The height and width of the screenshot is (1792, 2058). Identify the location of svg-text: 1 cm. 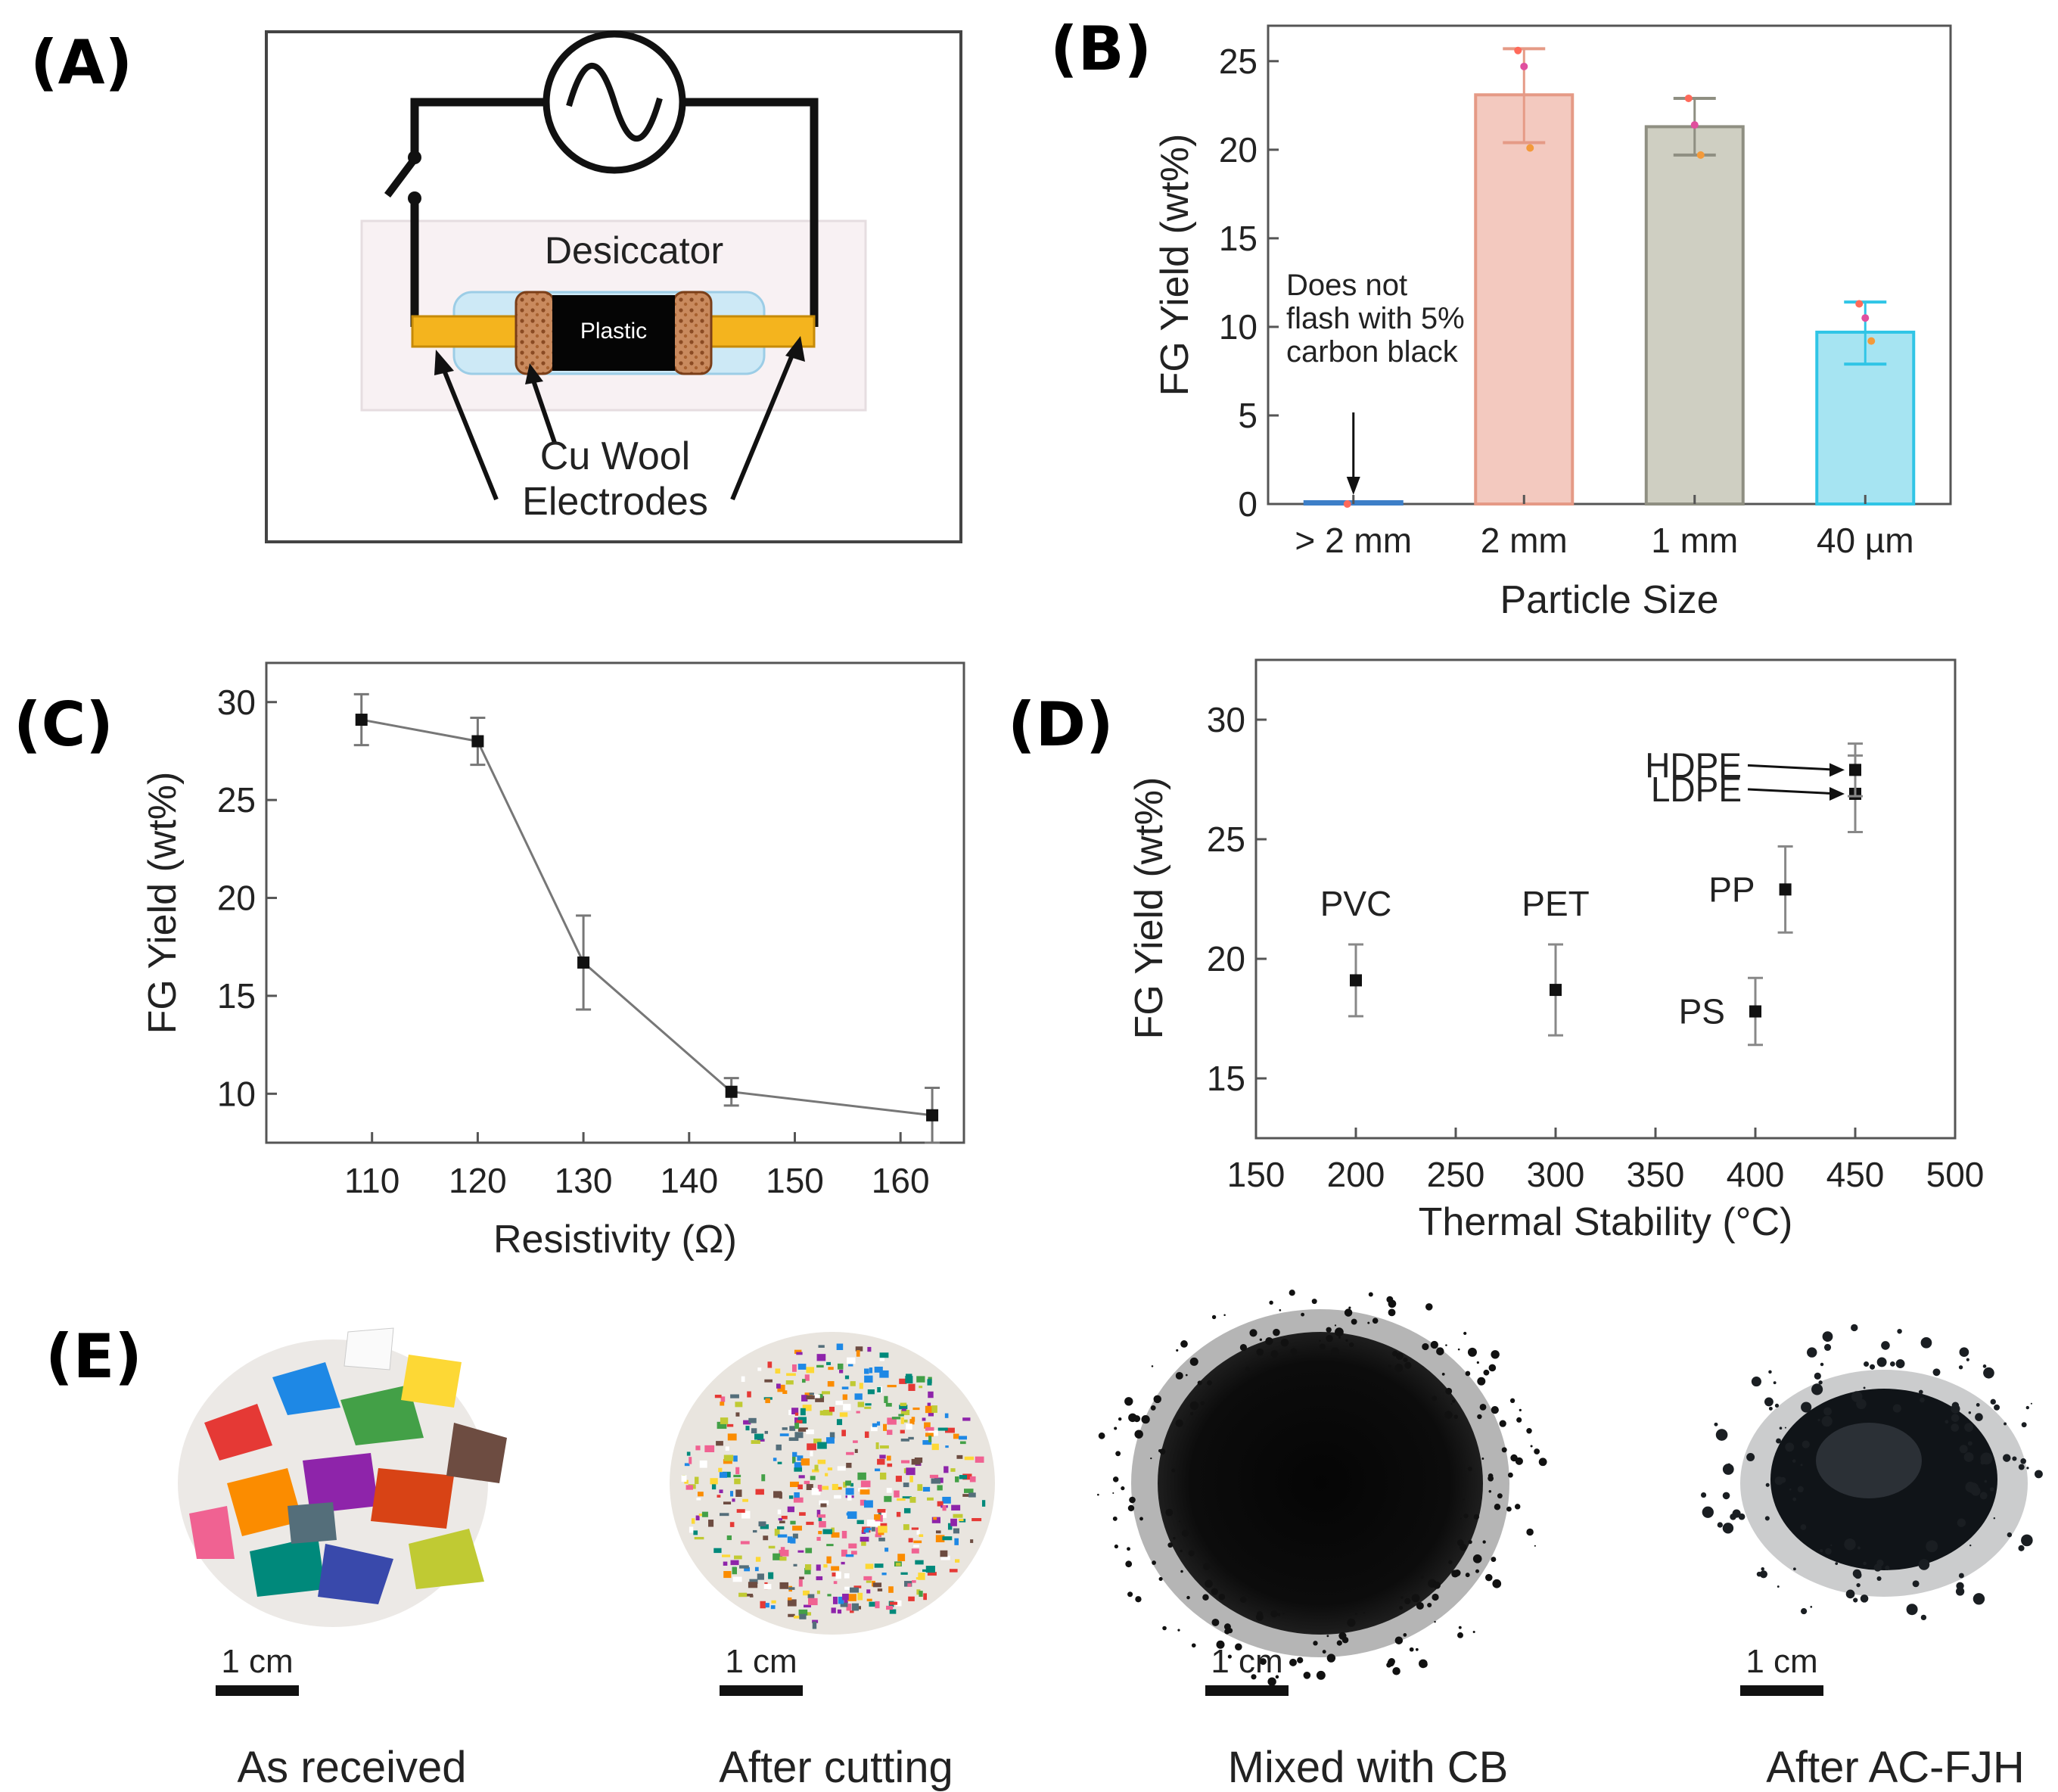
(1246, 1662).